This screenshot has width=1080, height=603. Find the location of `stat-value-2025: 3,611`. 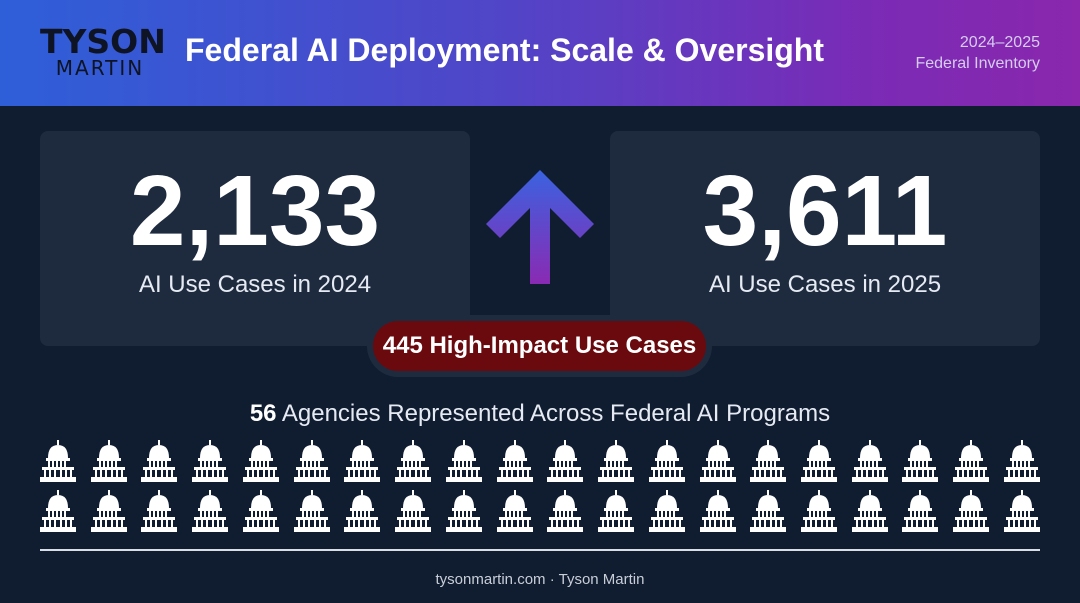

stat-value-2025: 3,611 is located at coordinates (825, 211).